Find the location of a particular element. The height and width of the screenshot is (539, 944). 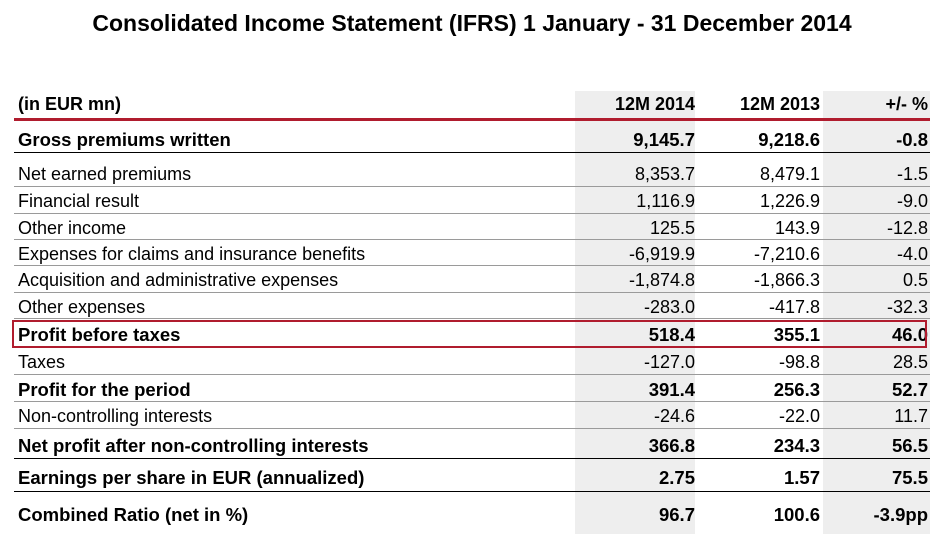

row-value-2013: -7,210.6 is located at coordinates (786, 254).